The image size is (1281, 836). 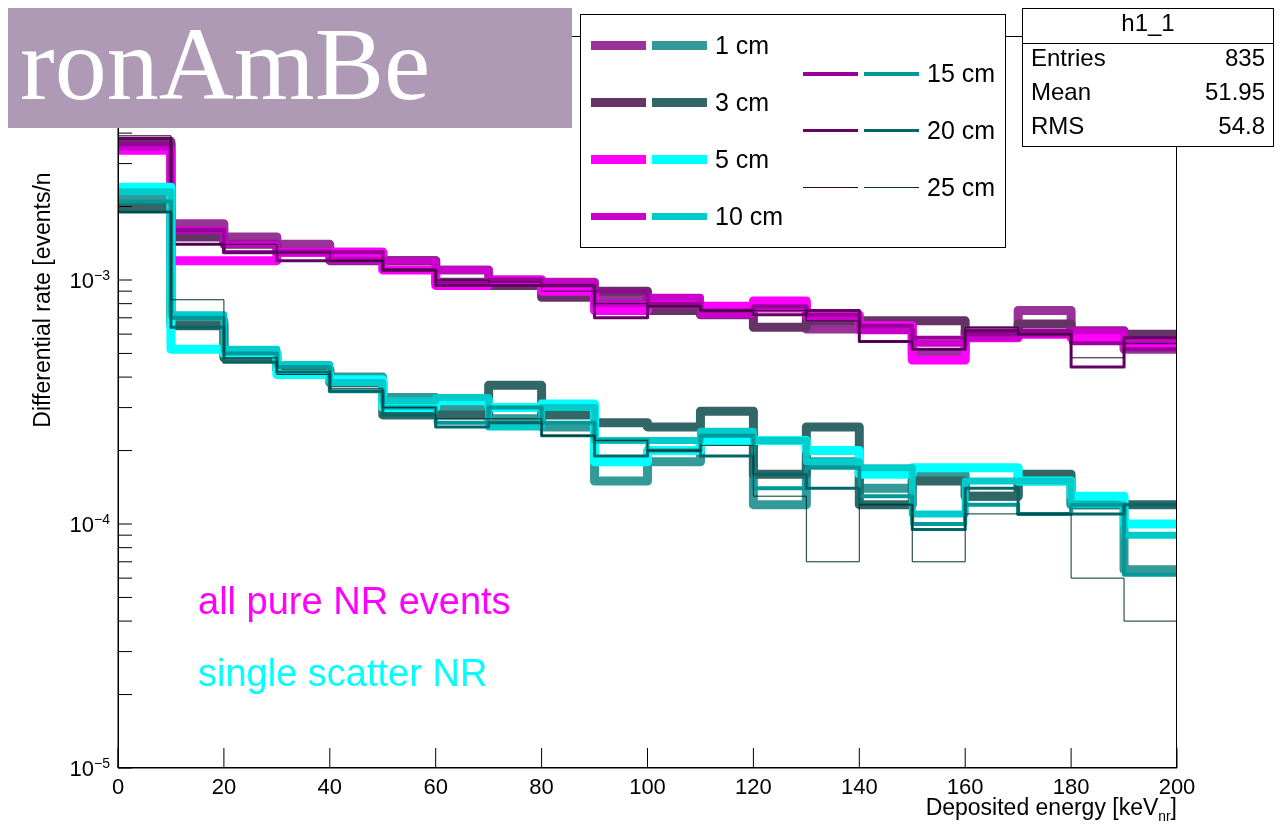 What do you see at coordinates (1241, 126) in the screenshot?
I see `text: 54.8` at bounding box center [1241, 126].